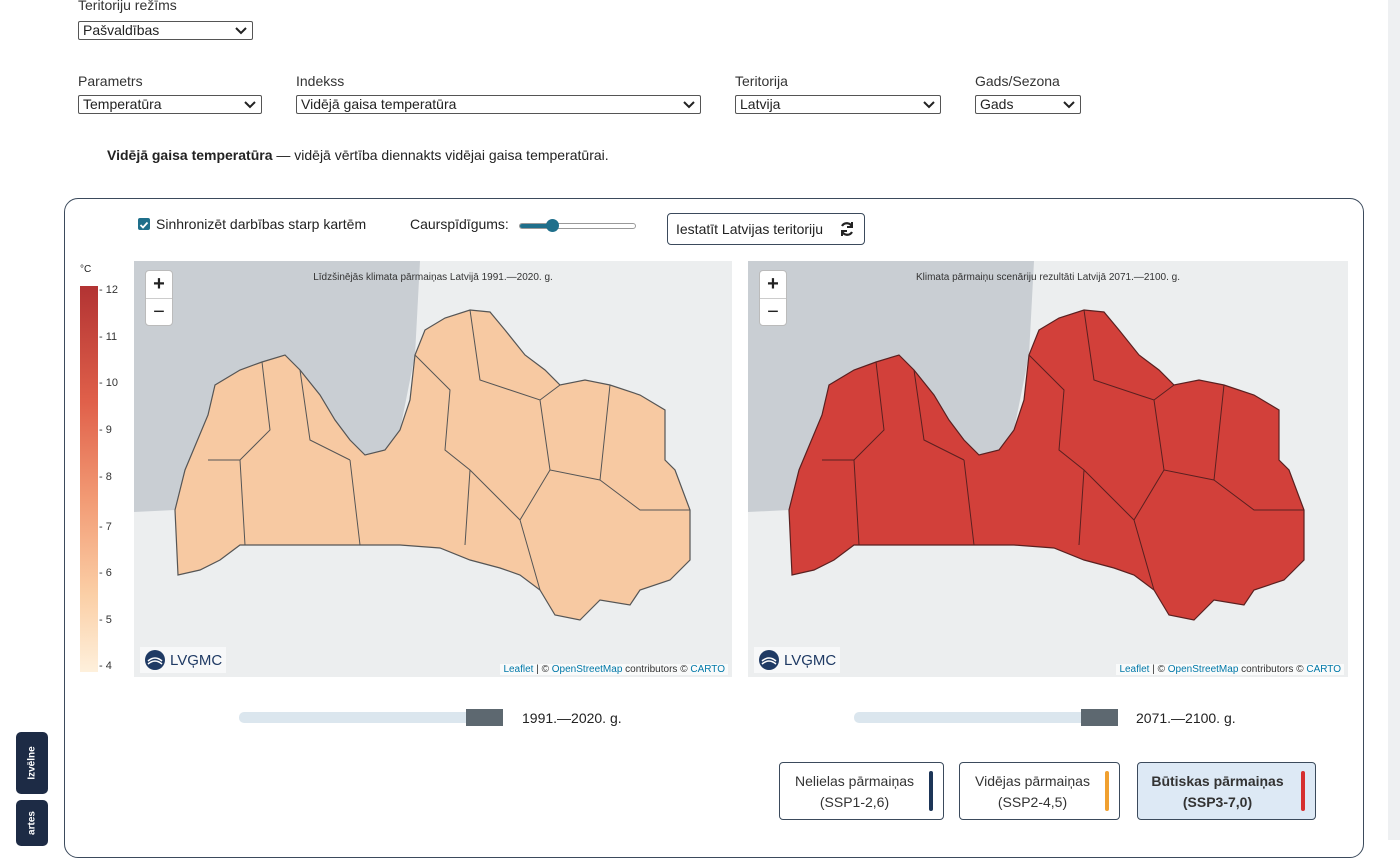 The image size is (1400, 858). Describe the element at coordinates (170, 104) in the screenshot. I see `parameter-select: Temperatūra` at that location.